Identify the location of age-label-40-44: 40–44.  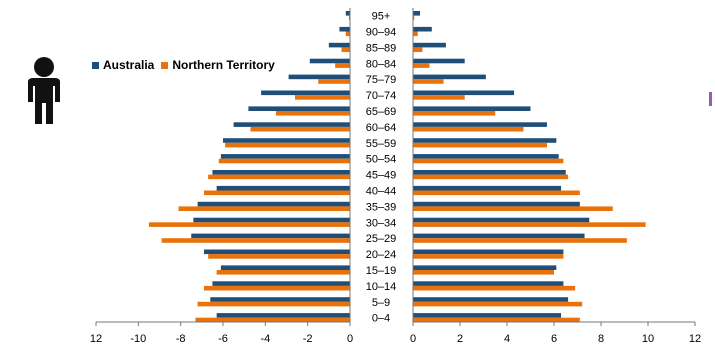
(381, 192).